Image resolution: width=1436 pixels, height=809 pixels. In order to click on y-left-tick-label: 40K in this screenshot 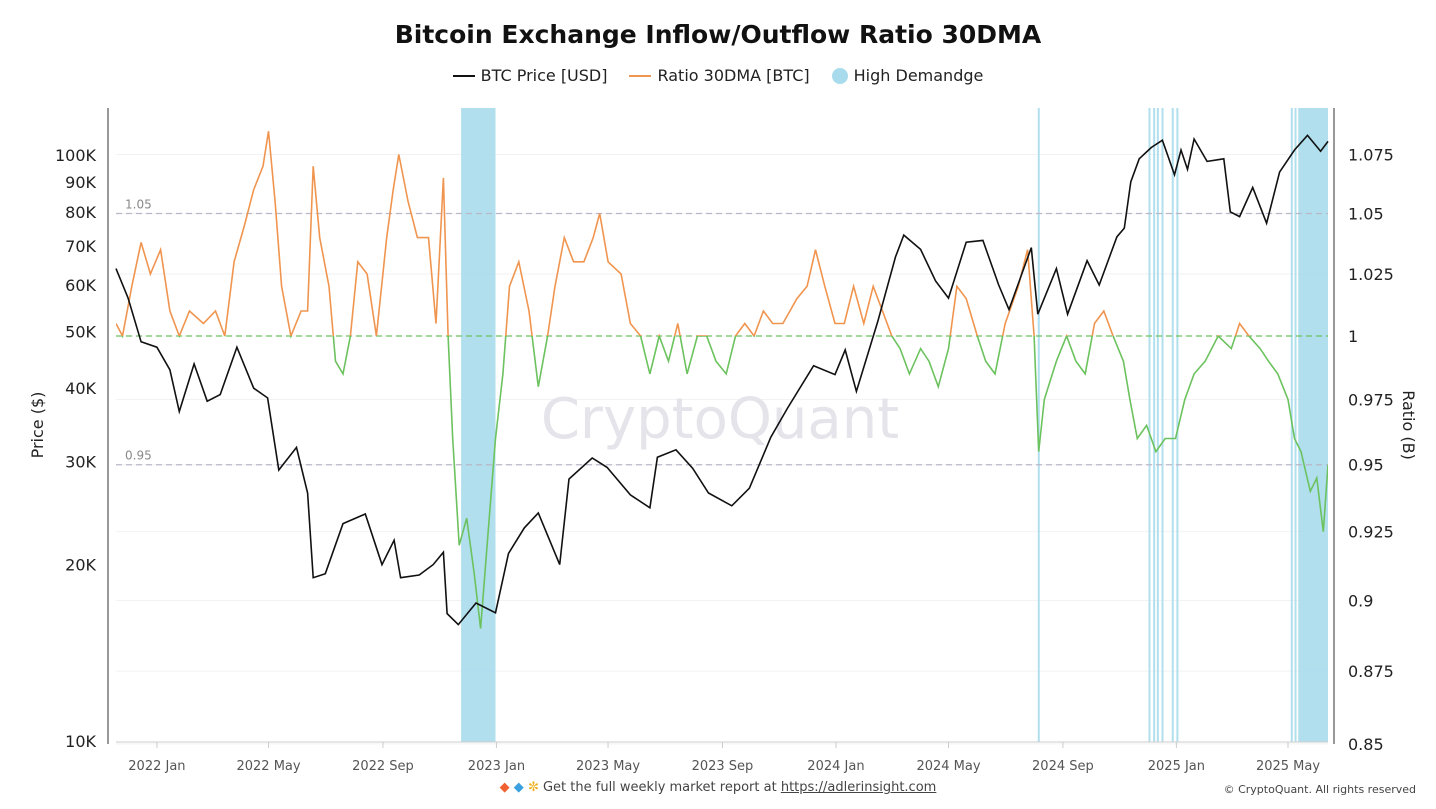, I will do `click(80, 388)`.